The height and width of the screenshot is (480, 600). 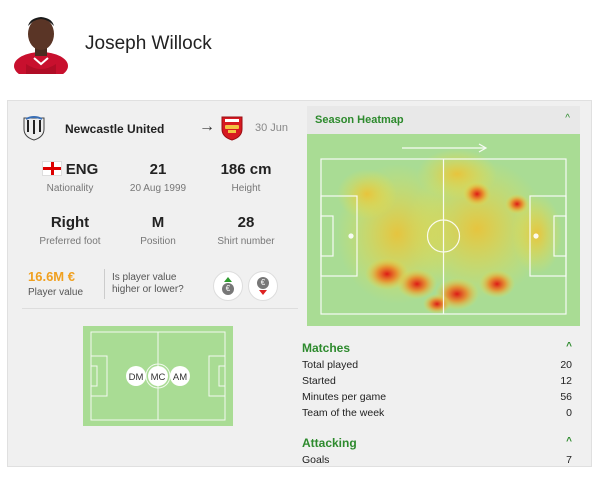 I want to click on table-row: Minutes per game 56, so click(x=438, y=399).